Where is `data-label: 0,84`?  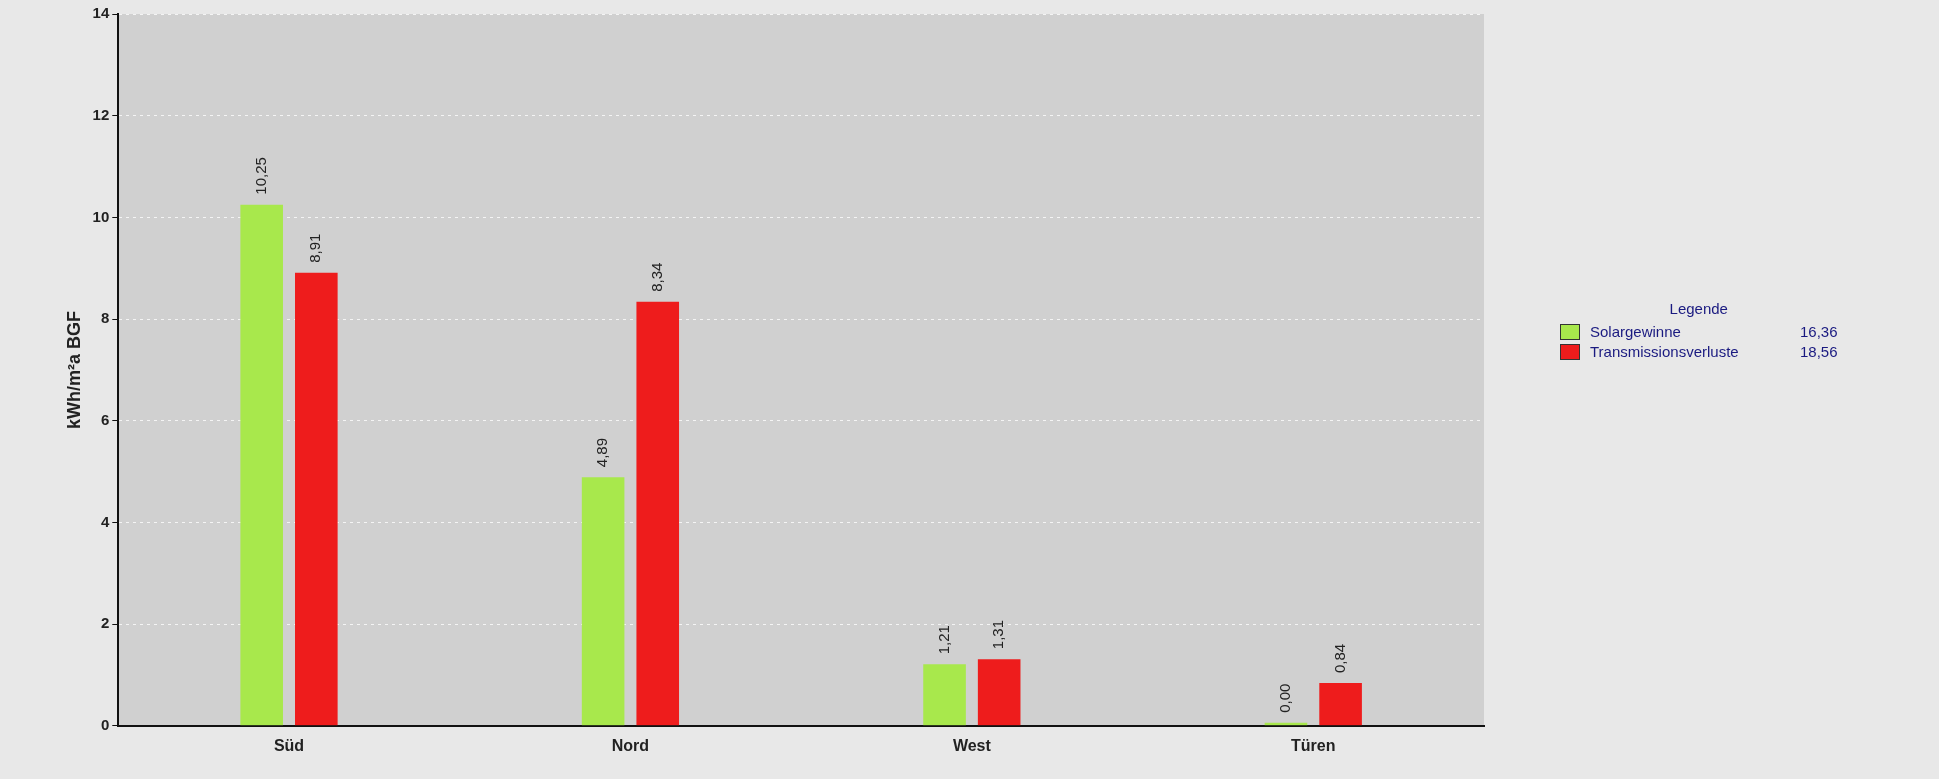
data-label: 0,84 is located at coordinates (1339, 658).